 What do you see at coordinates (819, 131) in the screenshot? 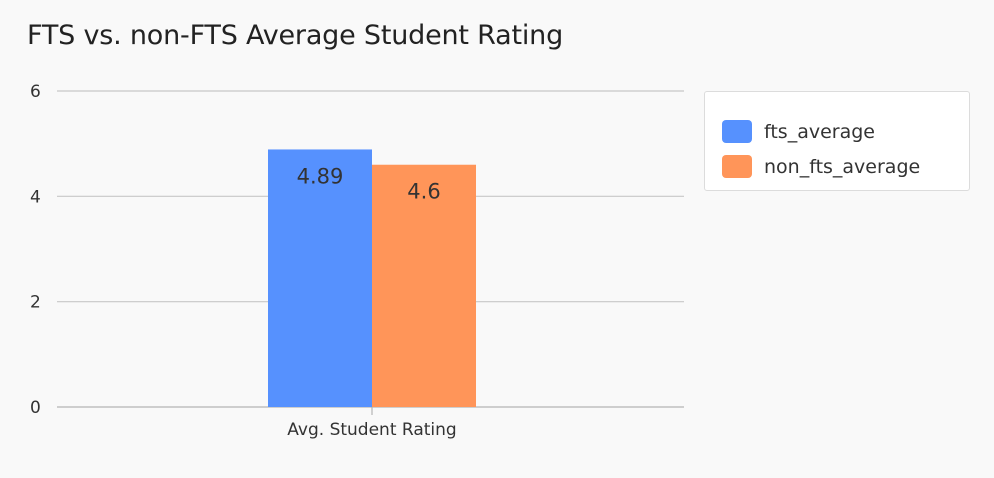
I see `legend-label-fts-average: fts_average` at bounding box center [819, 131].